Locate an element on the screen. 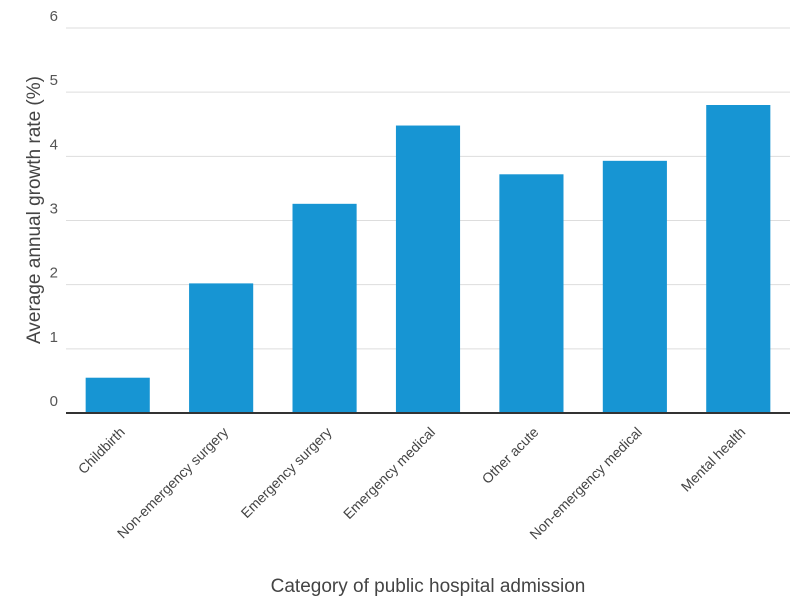  x-tick-label: Non-emergency medical is located at coordinates (585, 483).